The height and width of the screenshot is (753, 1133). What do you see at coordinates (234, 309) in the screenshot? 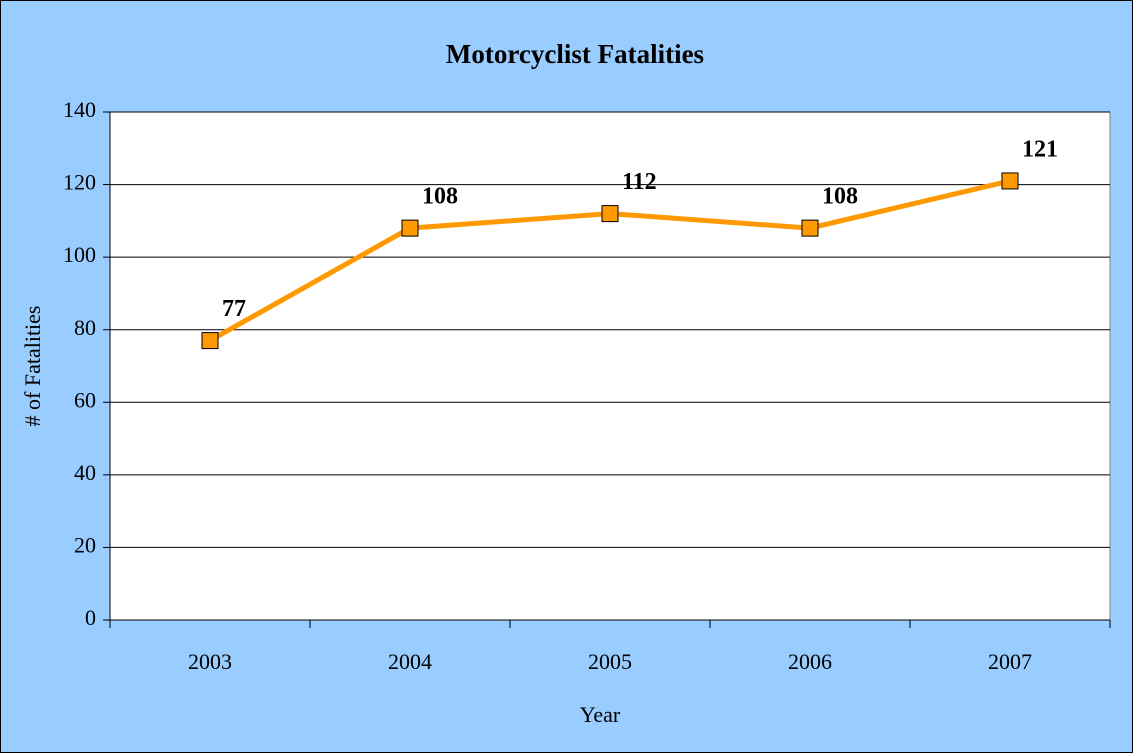
I see `data-label: 77` at bounding box center [234, 309].